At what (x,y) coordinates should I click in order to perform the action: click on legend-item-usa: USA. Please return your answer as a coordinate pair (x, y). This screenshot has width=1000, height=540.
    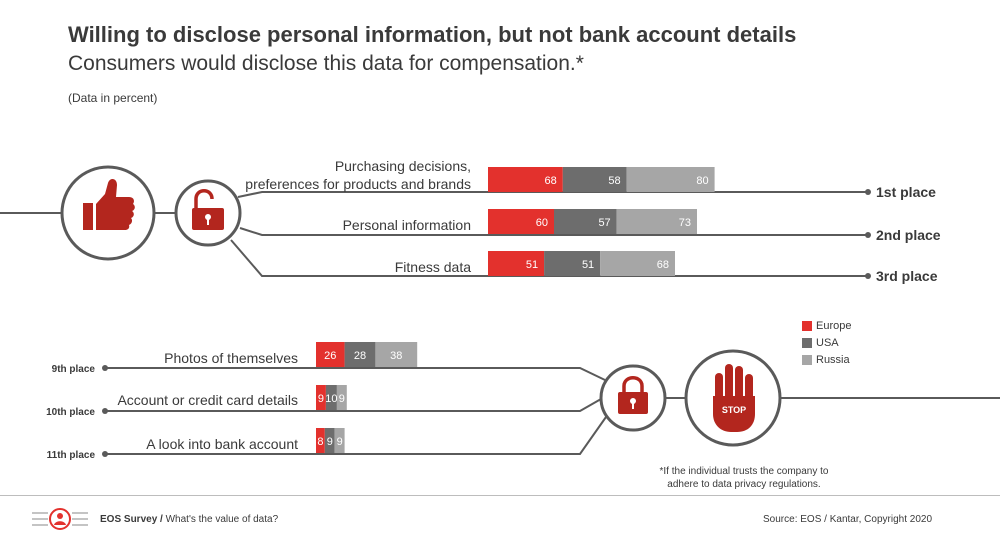
    Looking at the image, I should click on (826, 342).